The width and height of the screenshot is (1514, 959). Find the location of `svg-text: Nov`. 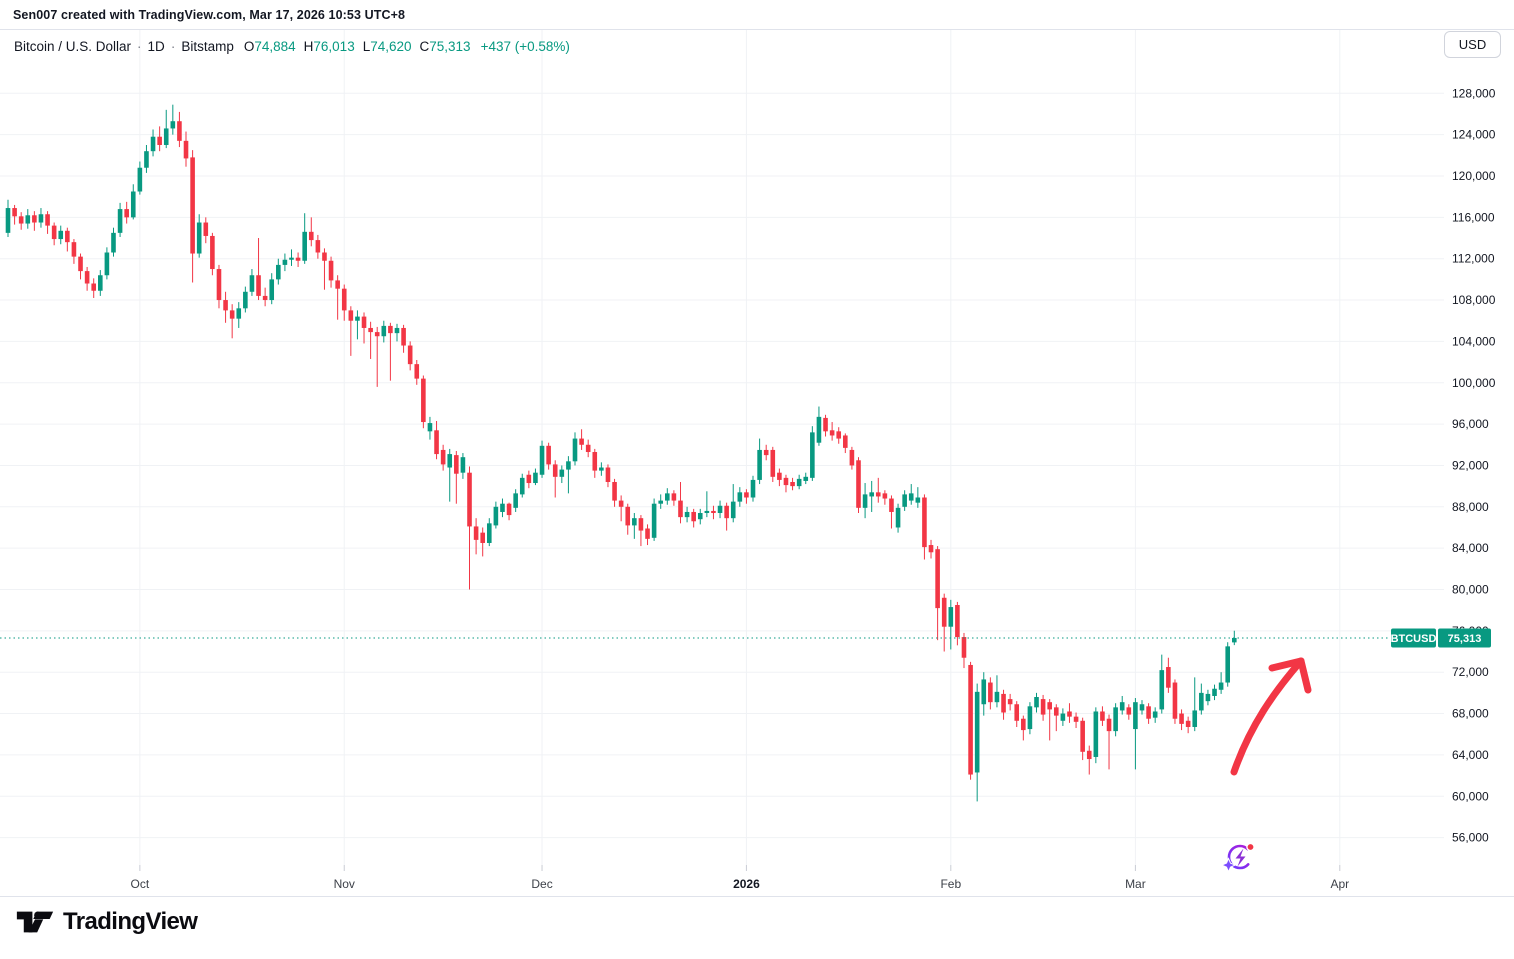

svg-text: Nov is located at coordinates (344, 884).